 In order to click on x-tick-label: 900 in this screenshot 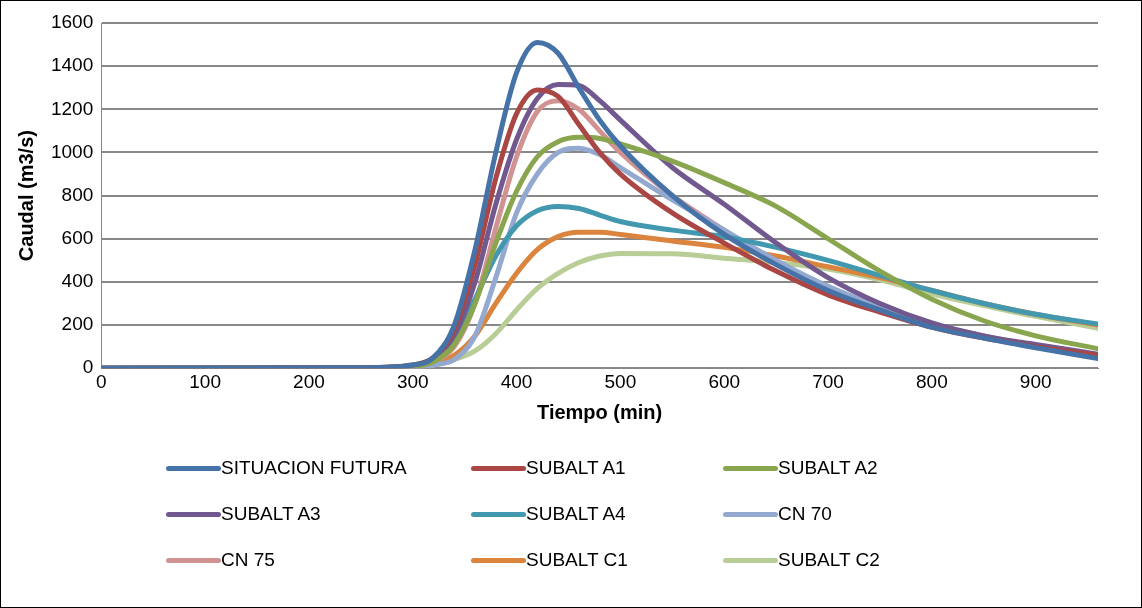, I will do `click(1035, 381)`.